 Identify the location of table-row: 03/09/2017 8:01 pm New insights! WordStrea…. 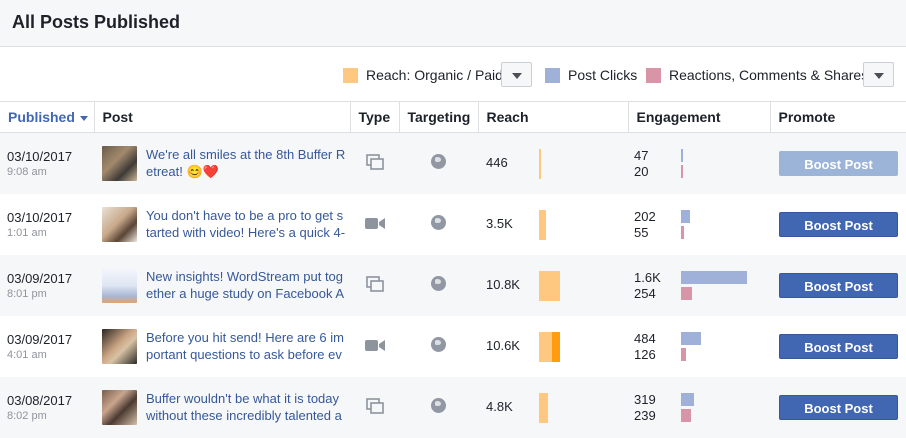
(453, 285).